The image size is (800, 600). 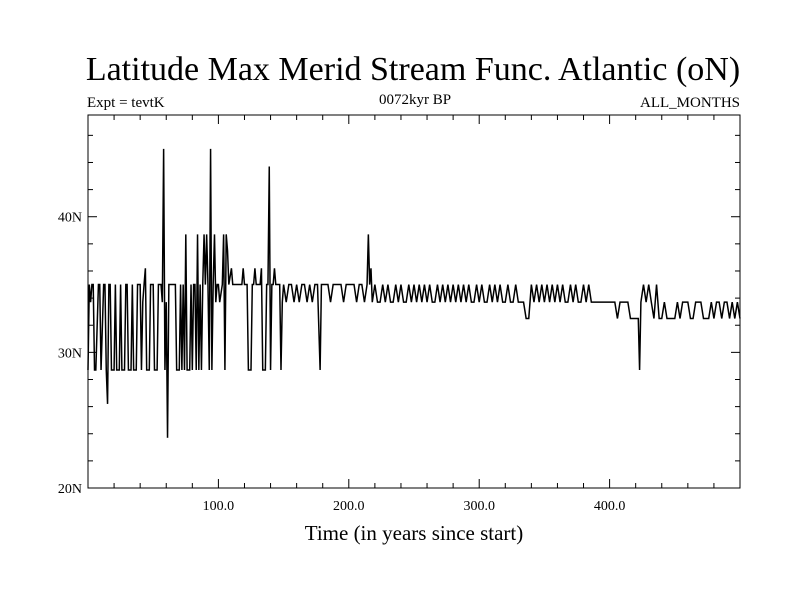 What do you see at coordinates (690, 103) in the screenshot?
I see `months-label: ALL_MONTHS` at bounding box center [690, 103].